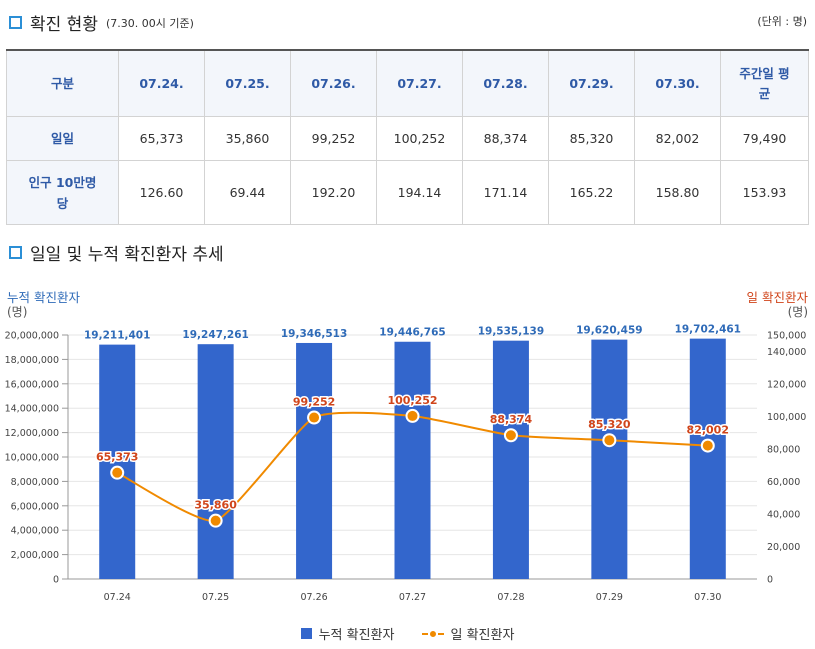 Image resolution: width=815 pixels, height=649 pixels. Describe the element at coordinates (314, 334) in the screenshot. I see `bar-value-label: 19,346,513` at that location.